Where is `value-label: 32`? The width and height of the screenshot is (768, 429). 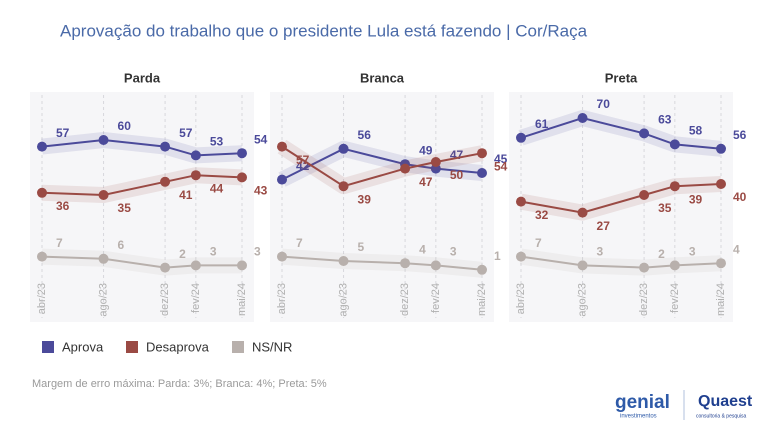 value-label: 32 is located at coordinates (542, 215).